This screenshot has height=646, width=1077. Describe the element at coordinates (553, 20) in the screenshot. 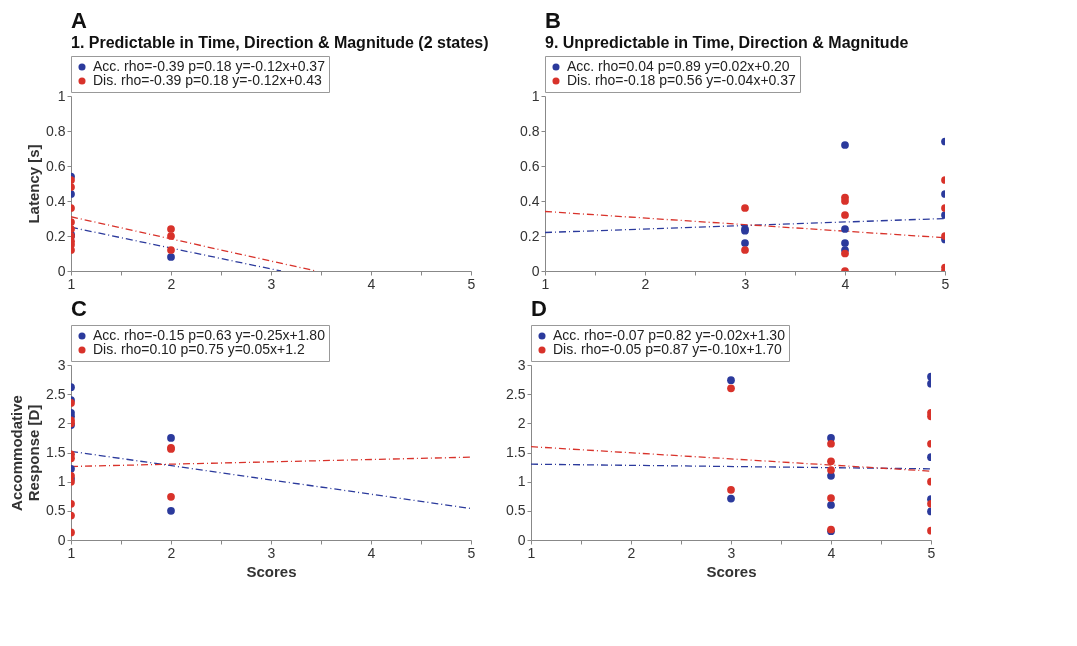

I see `text: B` at that location.